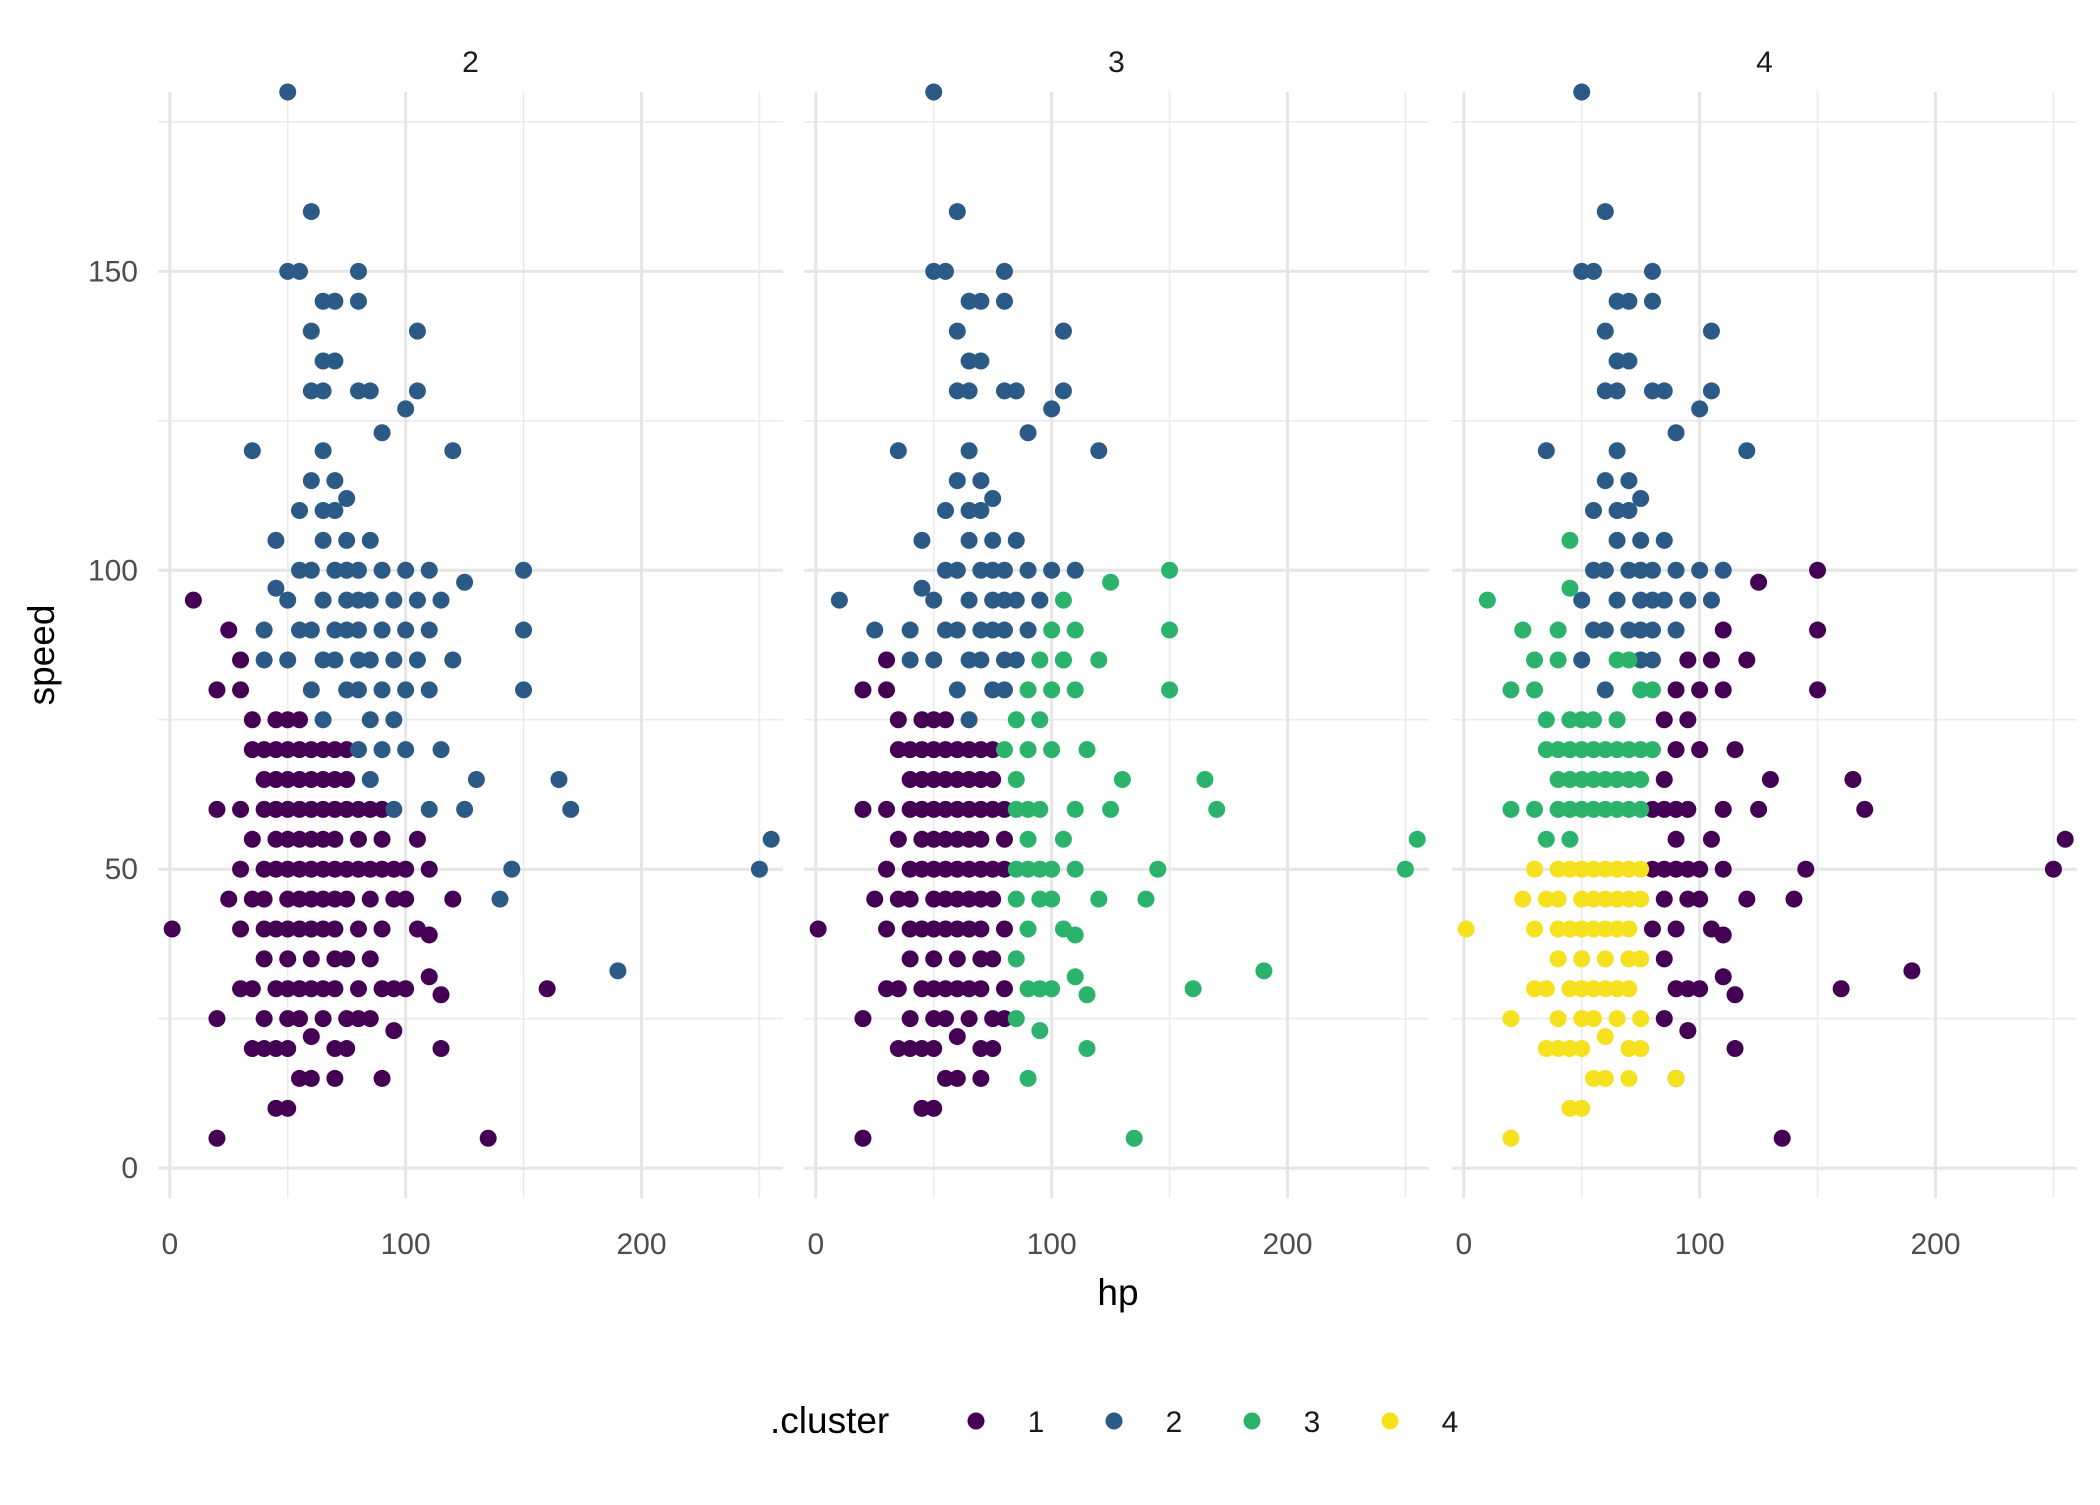  Describe the element at coordinates (1419, 1422) in the screenshot. I see `legend-entry-4: 4` at that location.